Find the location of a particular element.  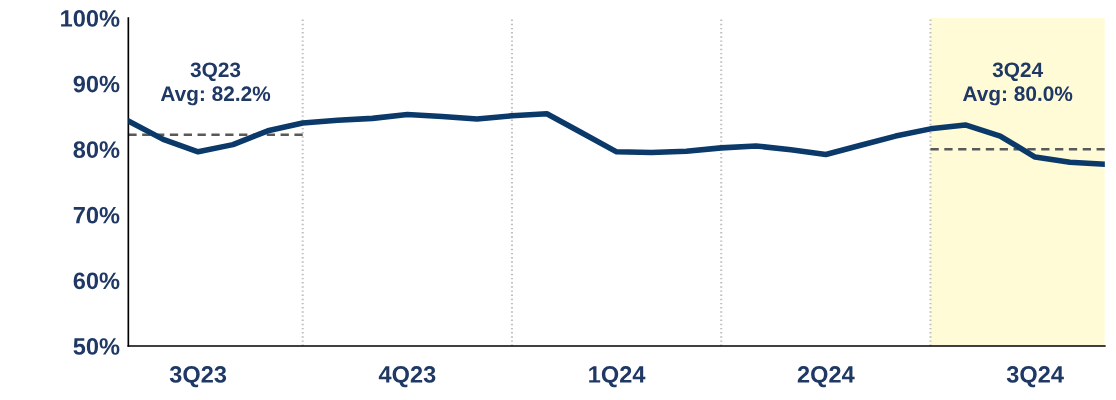

y-tick-label: 50% is located at coordinates (96, 346).